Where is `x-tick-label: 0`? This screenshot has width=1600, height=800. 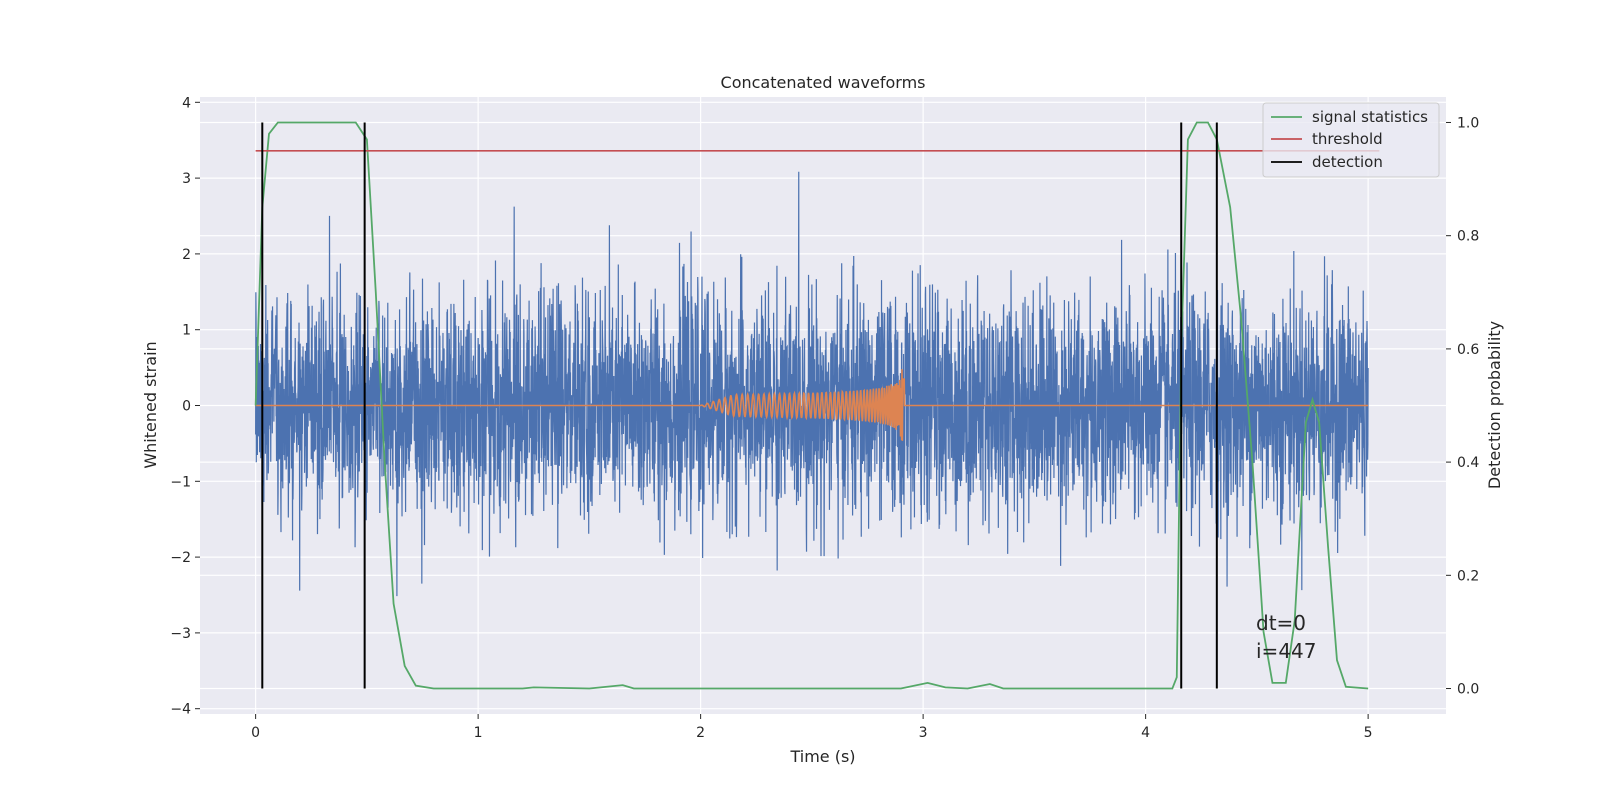
x-tick-label: 0 is located at coordinates (255, 733).